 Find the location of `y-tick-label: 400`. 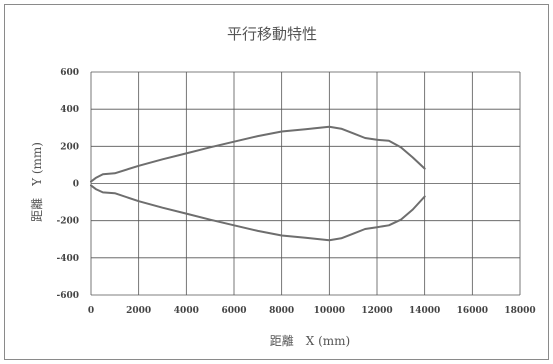

y-tick-label: 400 is located at coordinates (69, 110).